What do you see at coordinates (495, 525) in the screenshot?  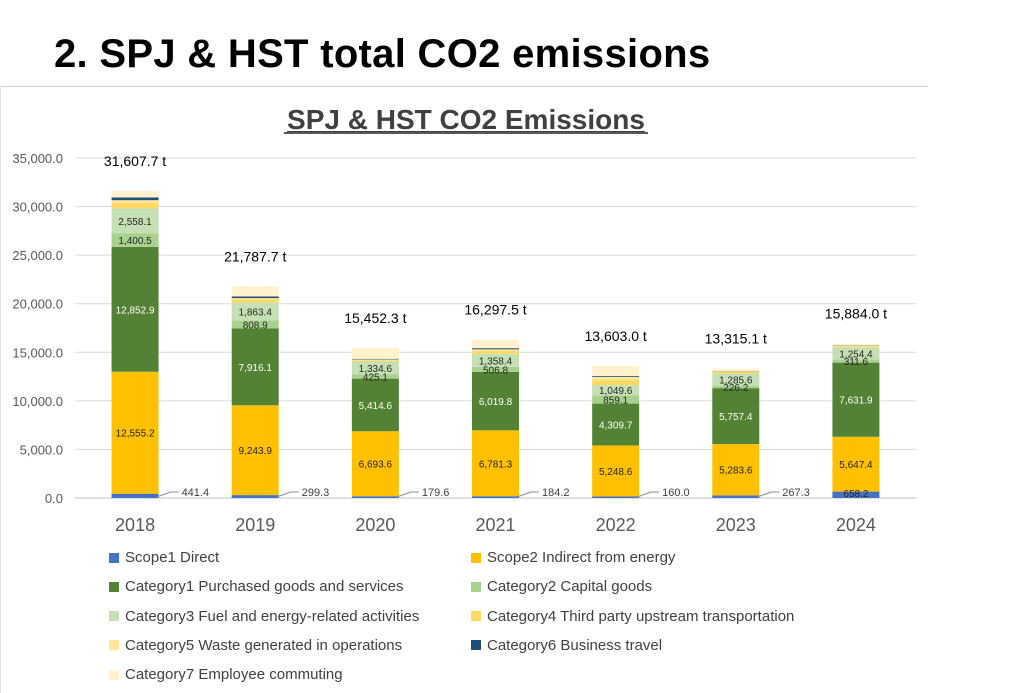 I see `x-tick-label: 2021` at bounding box center [495, 525].